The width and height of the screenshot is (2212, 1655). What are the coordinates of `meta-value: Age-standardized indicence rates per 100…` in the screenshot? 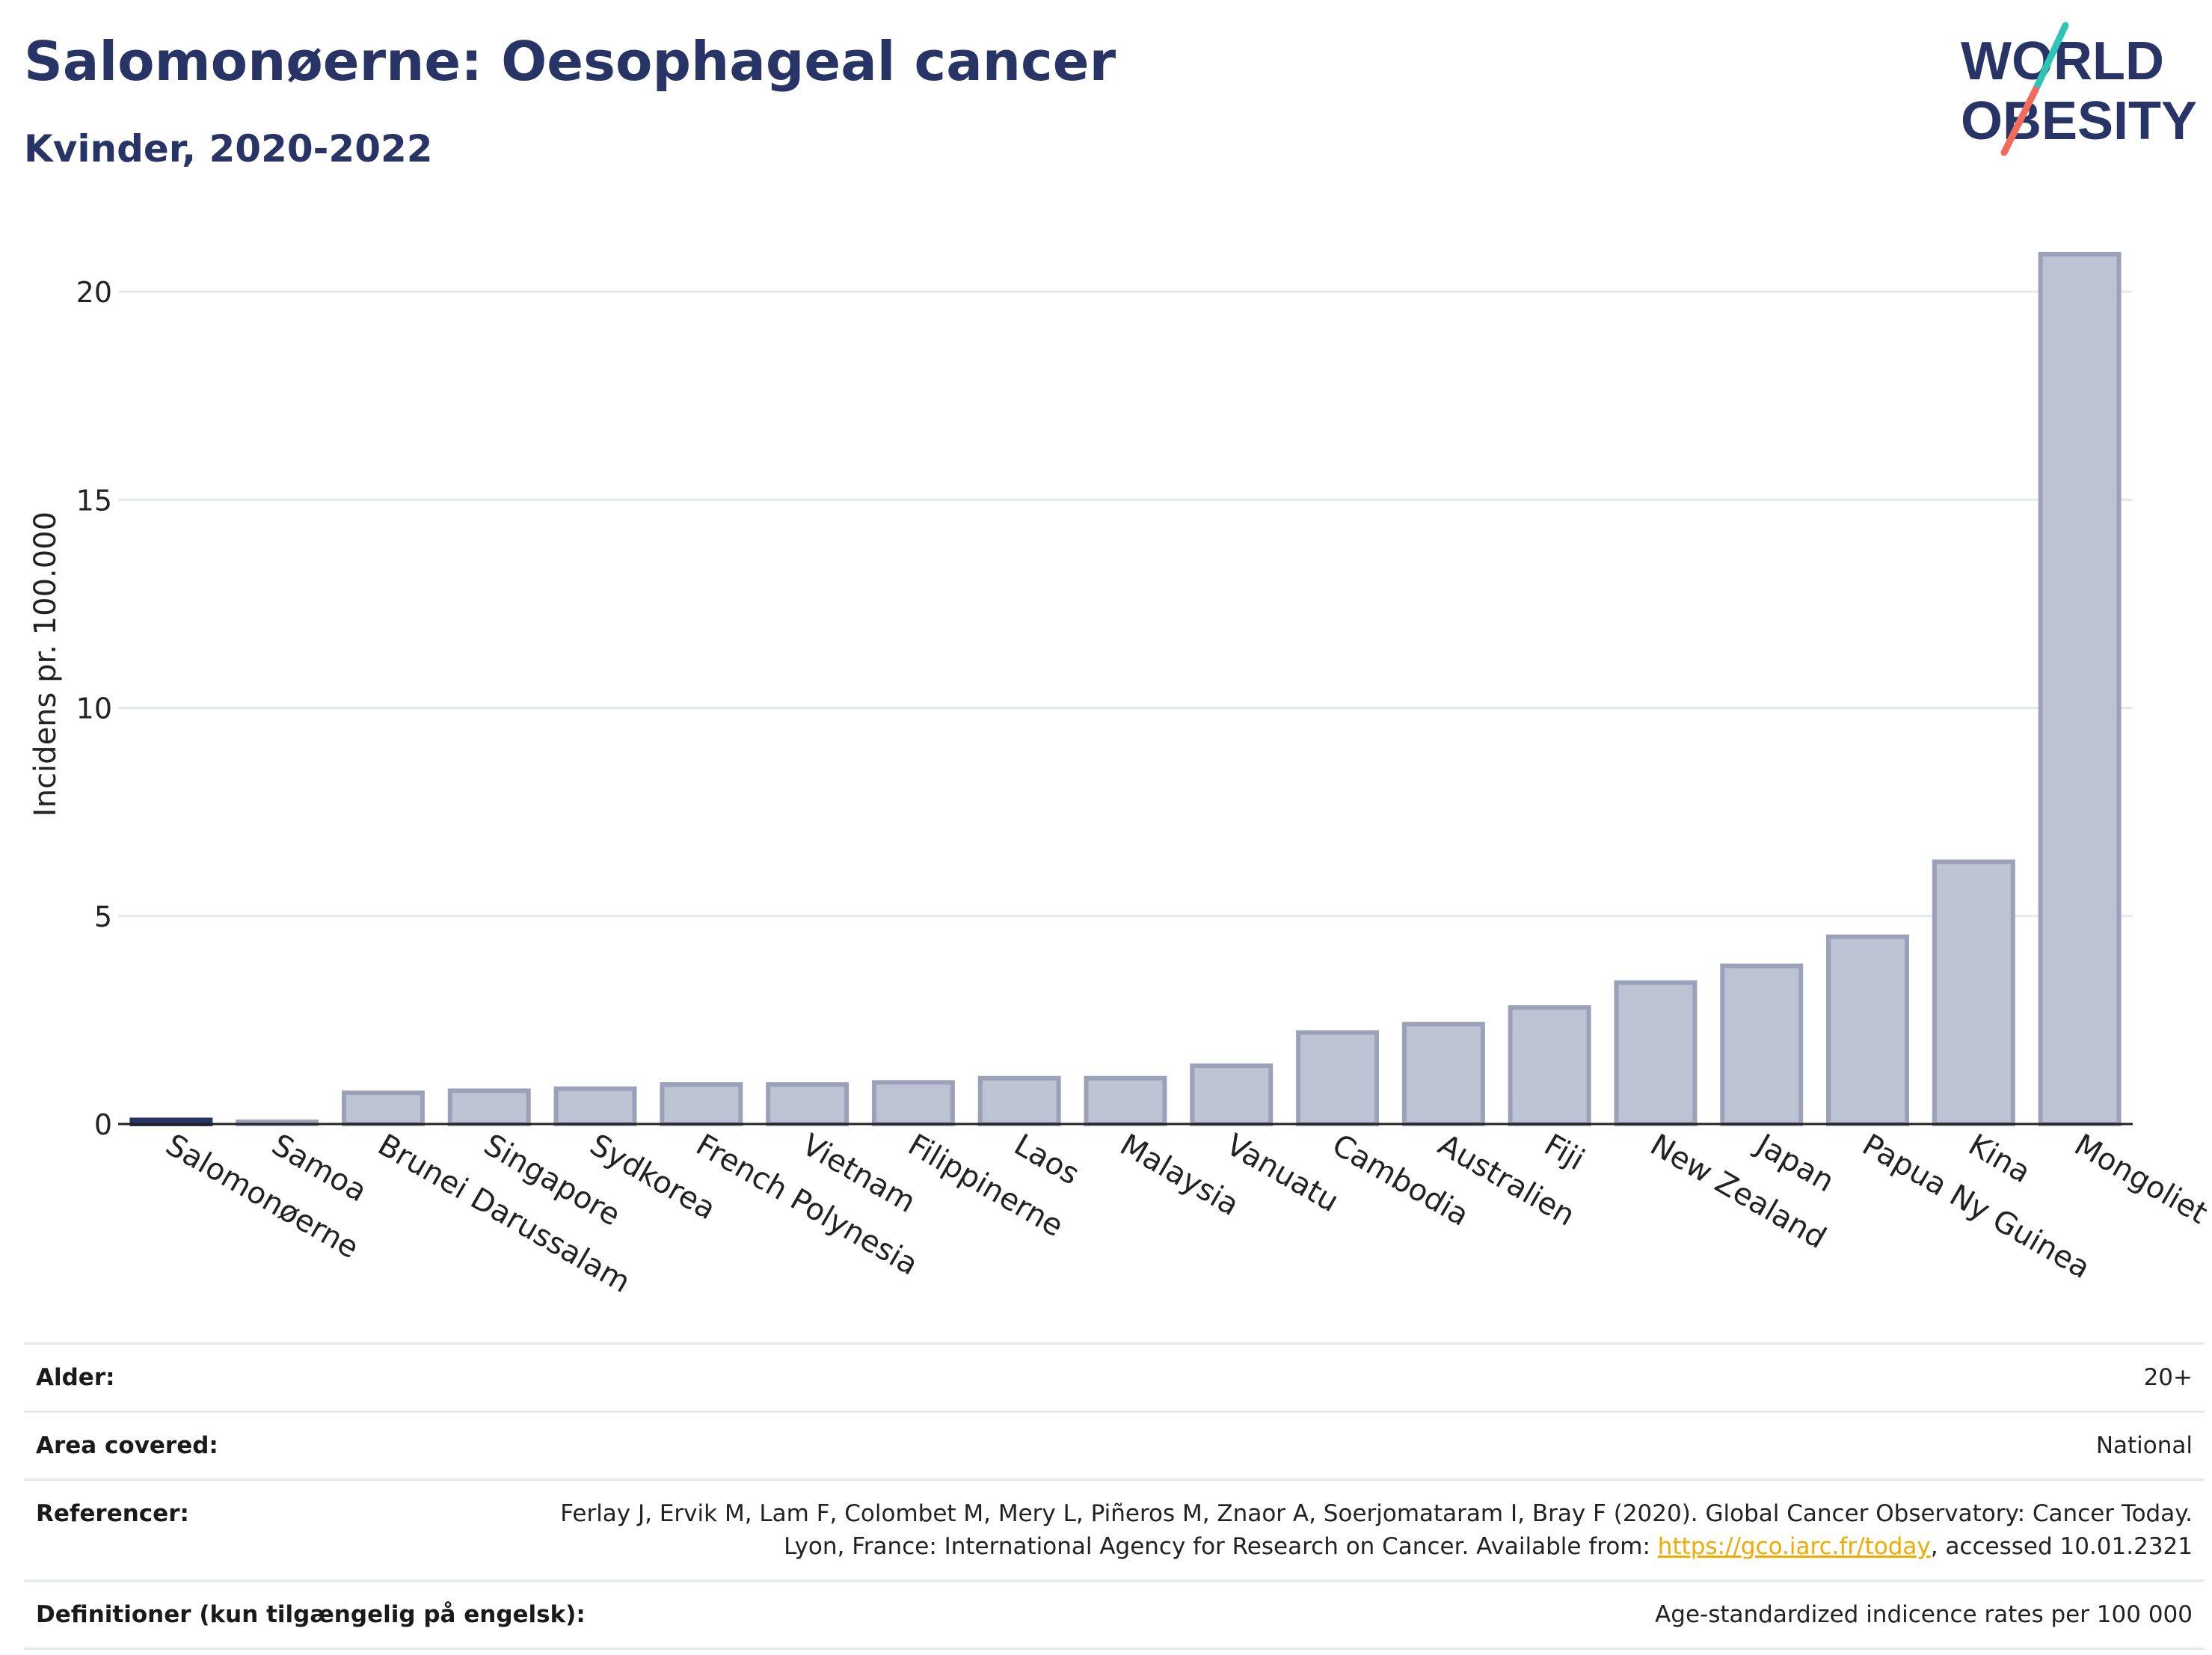 It's located at (1924, 1614).